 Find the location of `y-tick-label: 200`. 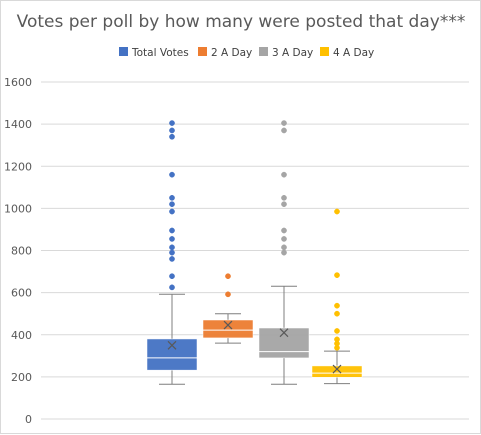

y-tick-label: 200 is located at coordinates (21, 377).